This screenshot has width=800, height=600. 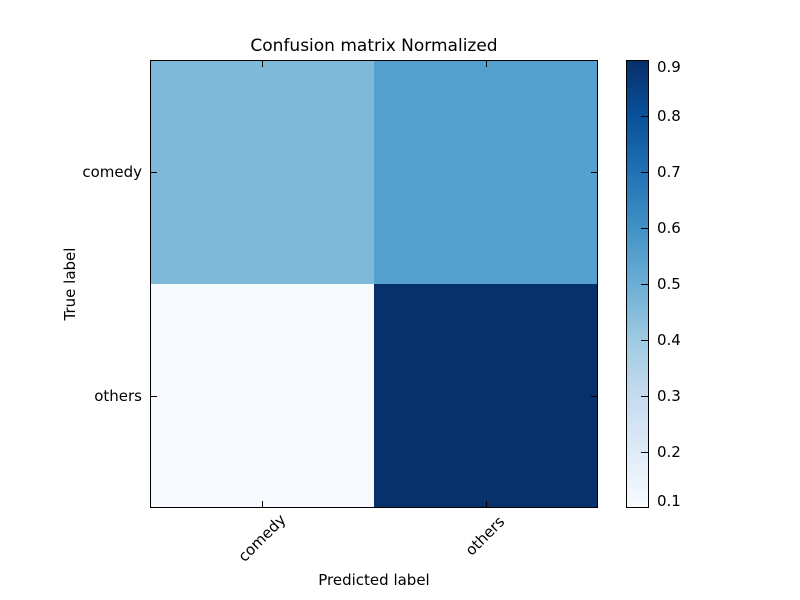 What do you see at coordinates (262, 172) in the screenshot?
I see `heatmap-cell-true-comedy-pred-comedy` at bounding box center [262, 172].